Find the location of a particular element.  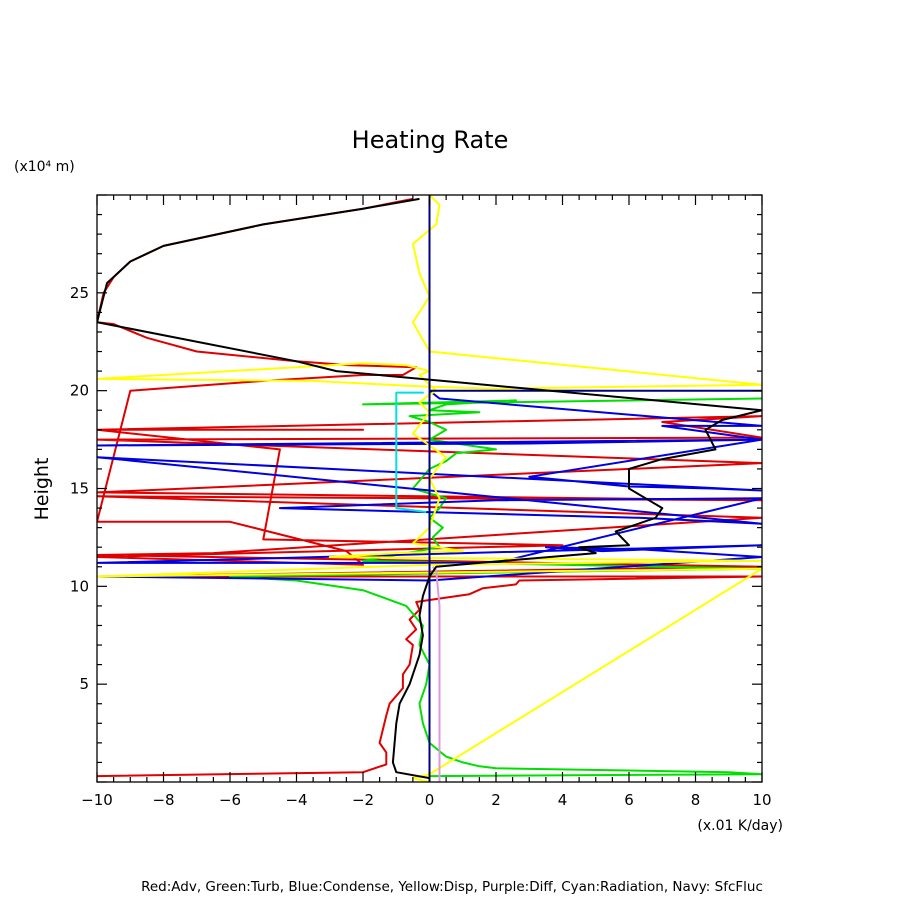

x-tick-label: 4 is located at coordinates (563, 800).